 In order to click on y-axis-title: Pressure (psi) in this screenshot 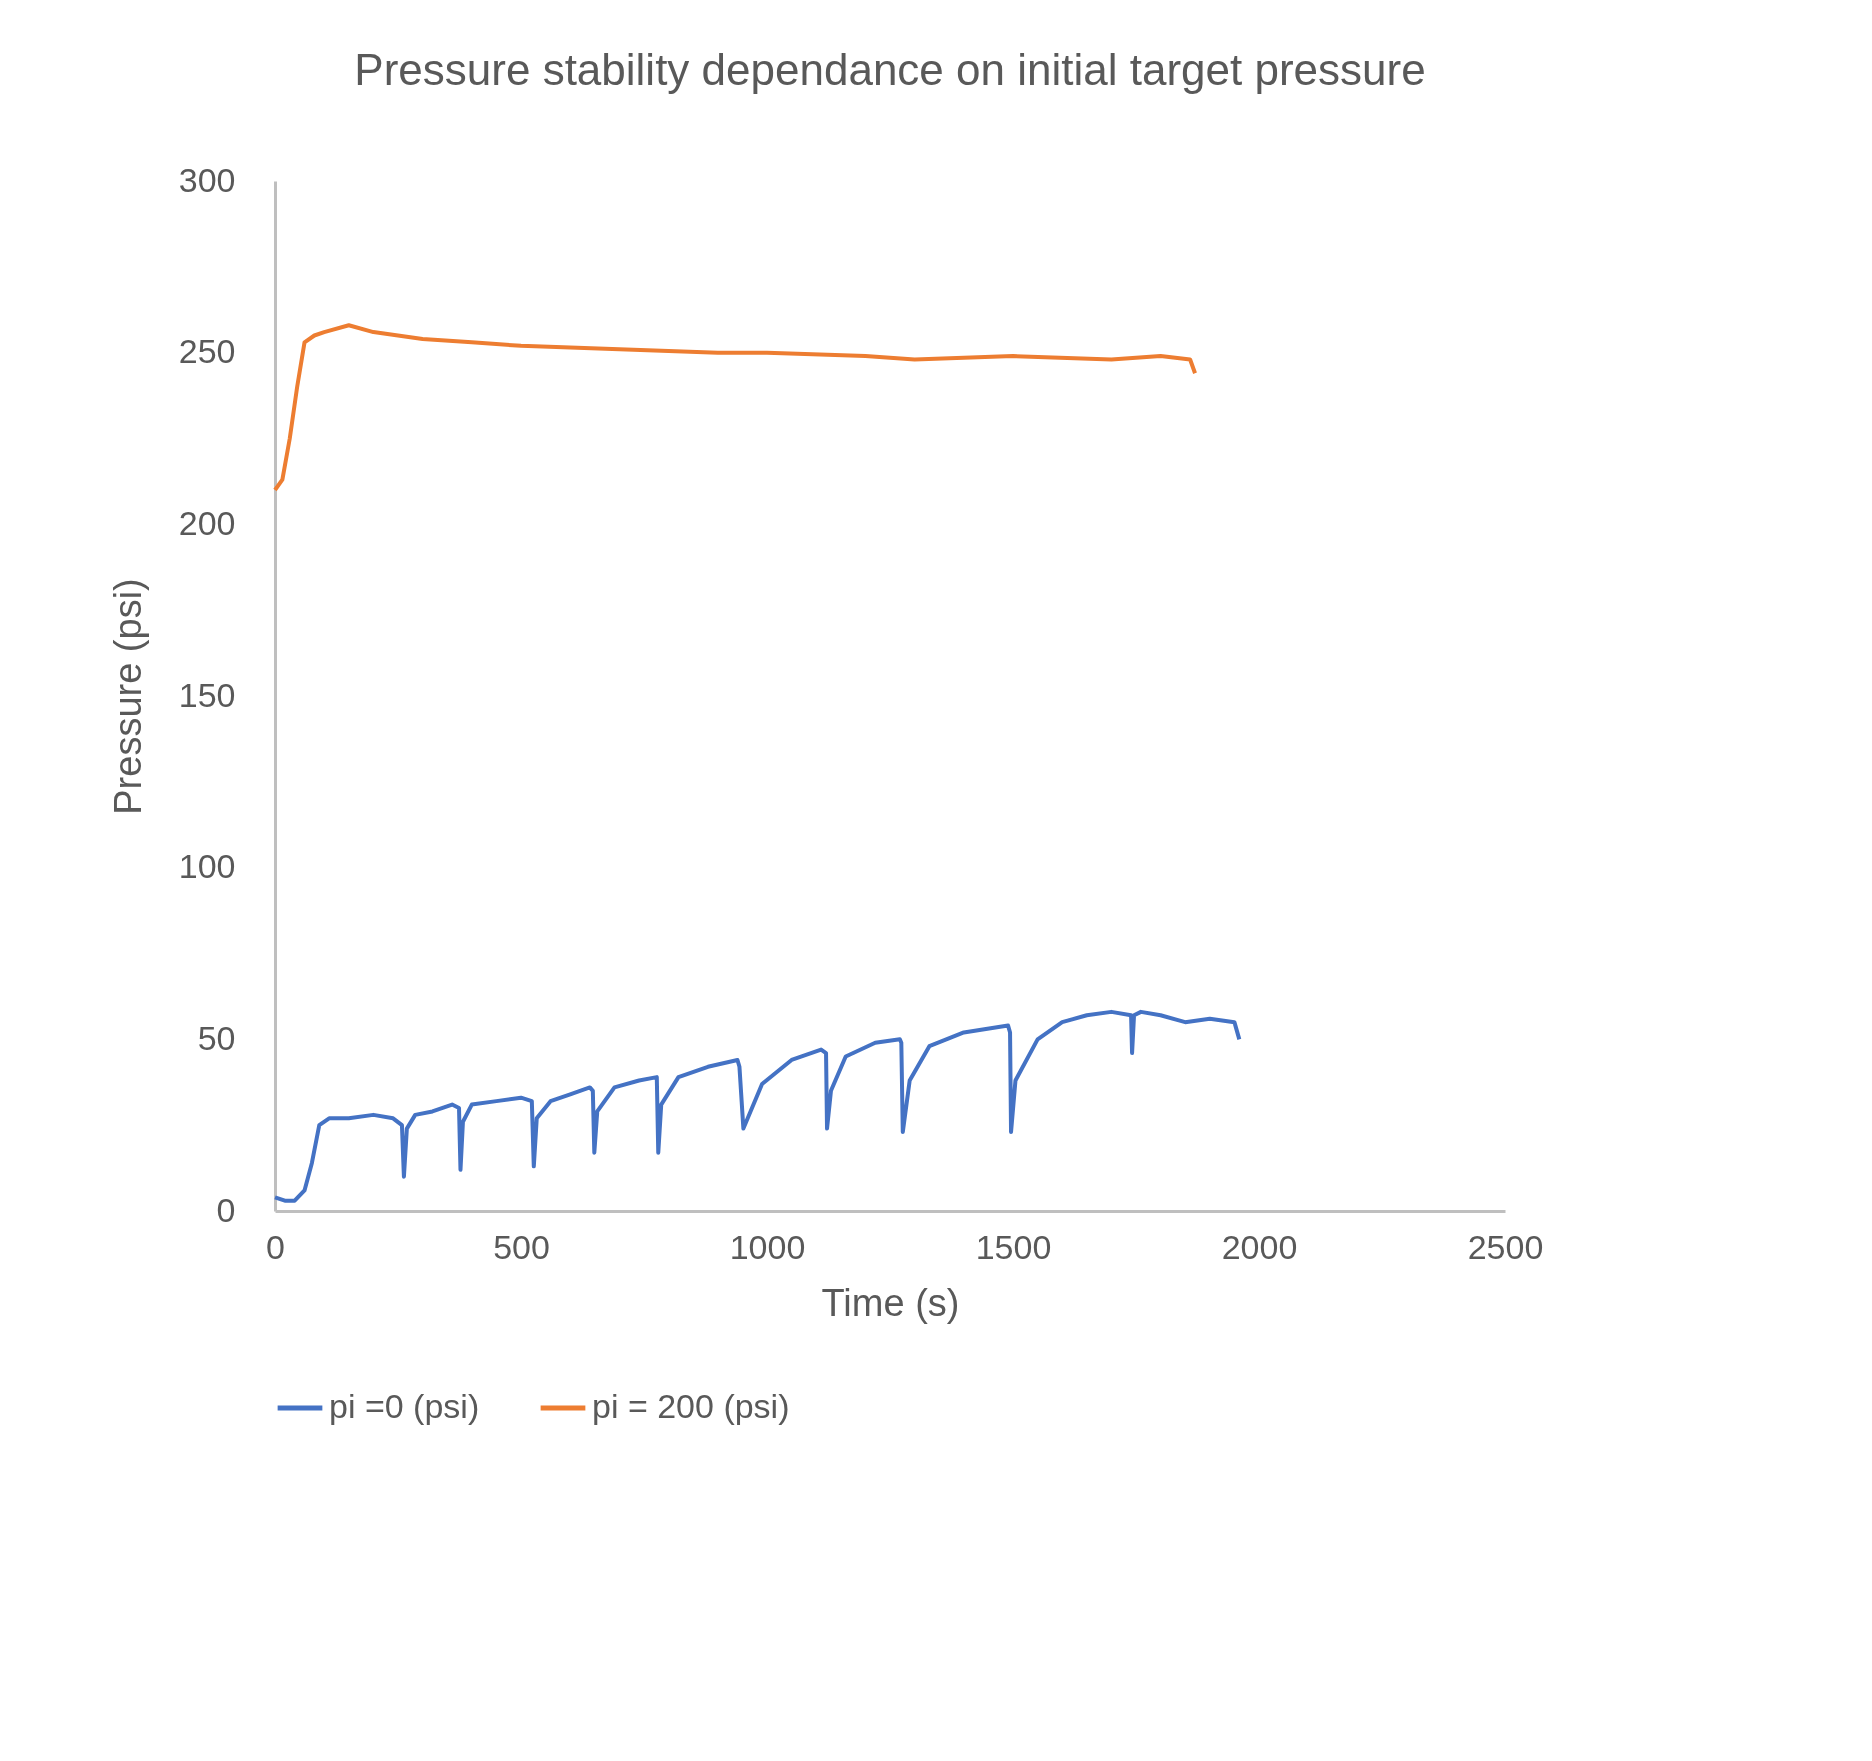, I will do `click(127, 696)`.